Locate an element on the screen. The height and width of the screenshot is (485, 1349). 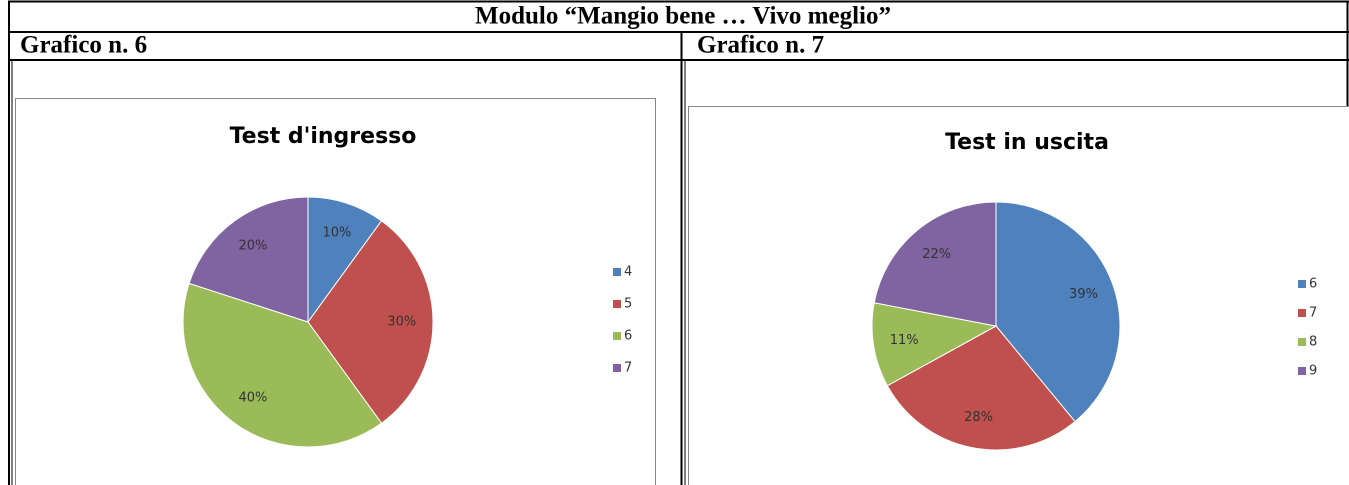
data-label: 11% is located at coordinates (904, 340).